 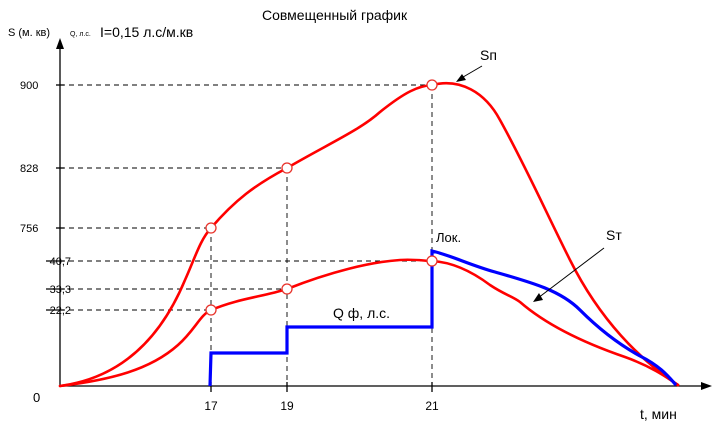 What do you see at coordinates (29, 33) in the screenshot?
I see `y-axis-label: S (м. кв)` at bounding box center [29, 33].